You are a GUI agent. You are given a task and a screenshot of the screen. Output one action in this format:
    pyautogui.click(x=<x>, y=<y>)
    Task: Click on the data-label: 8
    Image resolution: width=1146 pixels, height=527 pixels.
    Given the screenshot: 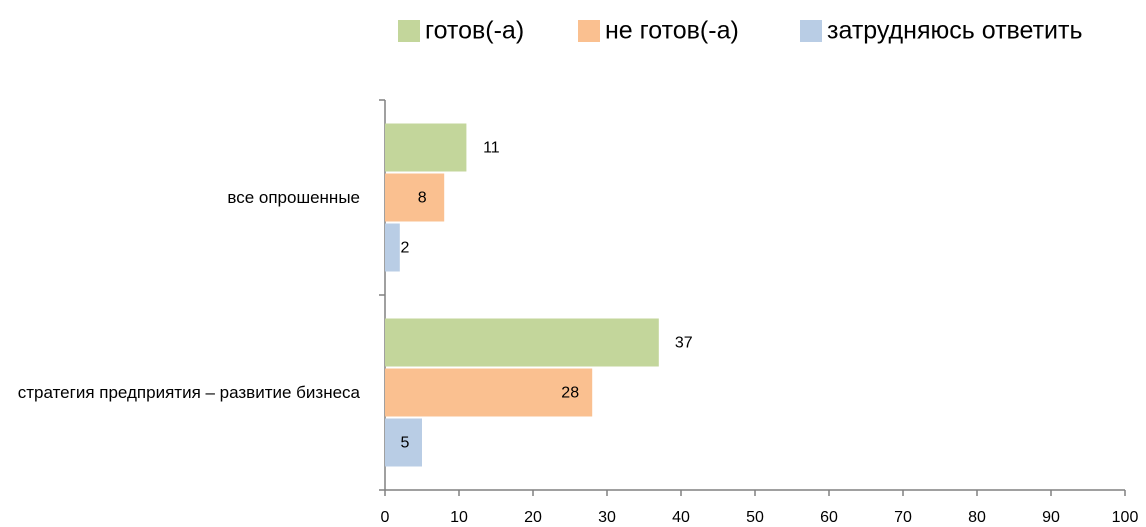 What is the action you would take?
    pyautogui.click(x=422, y=198)
    